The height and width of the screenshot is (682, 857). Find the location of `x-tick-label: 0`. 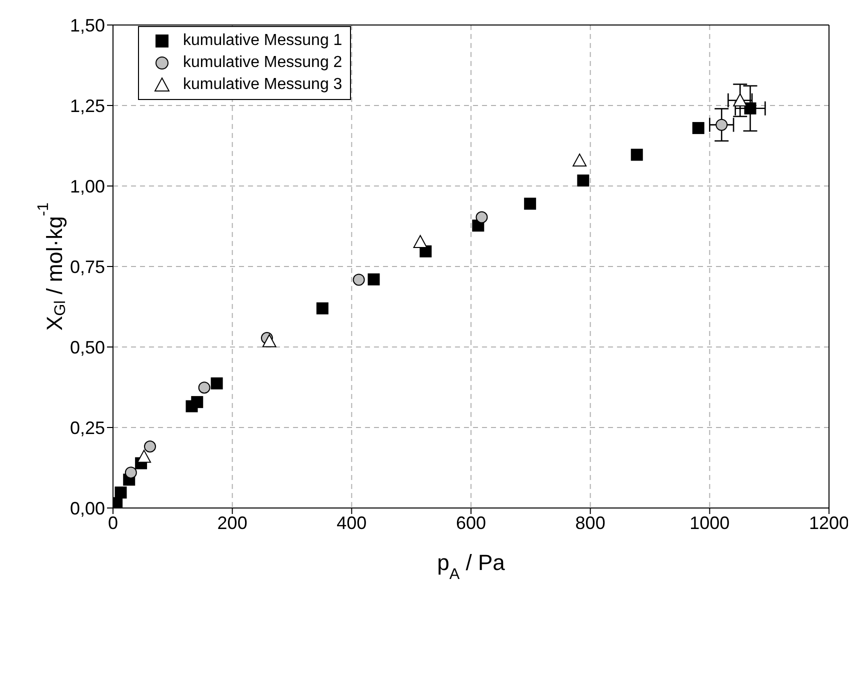

x-tick-label: 0 is located at coordinates (113, 522).